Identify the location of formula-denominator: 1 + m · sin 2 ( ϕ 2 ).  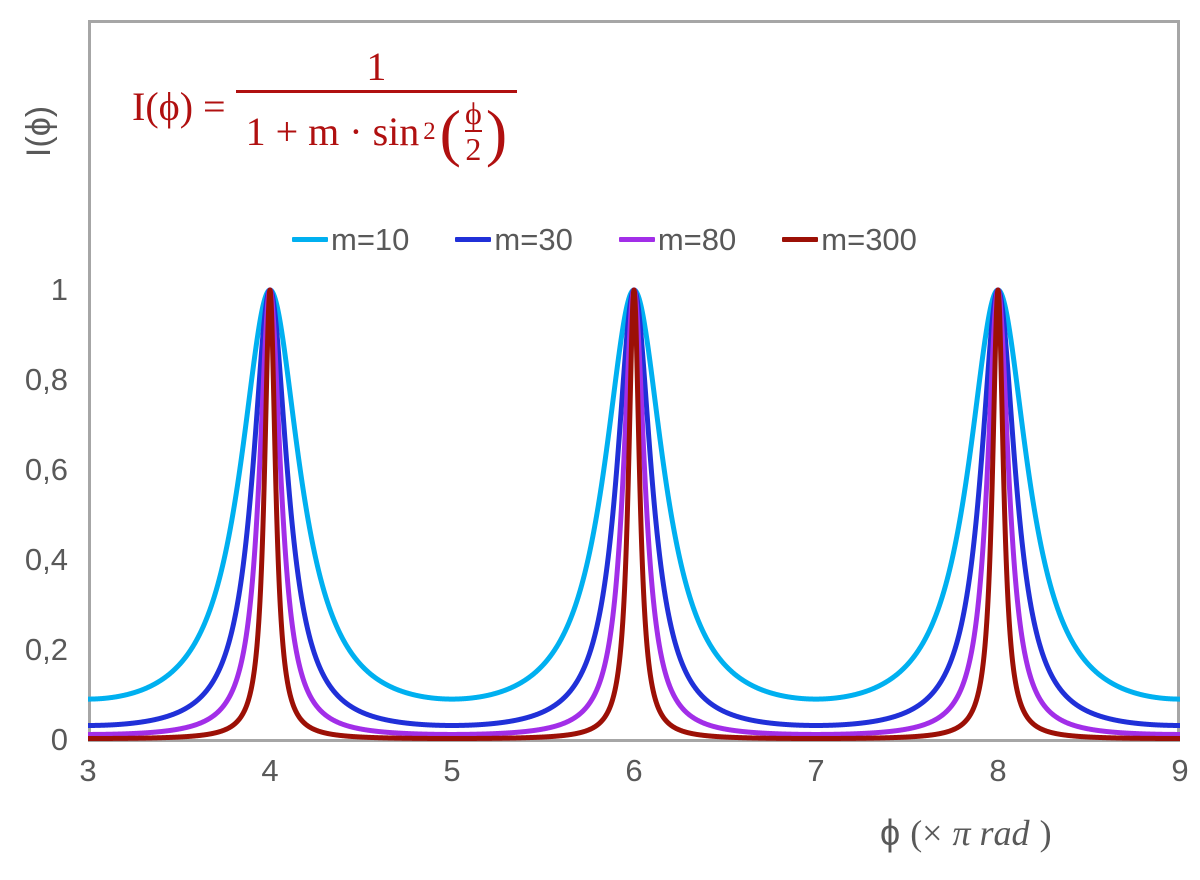
(376, 131).